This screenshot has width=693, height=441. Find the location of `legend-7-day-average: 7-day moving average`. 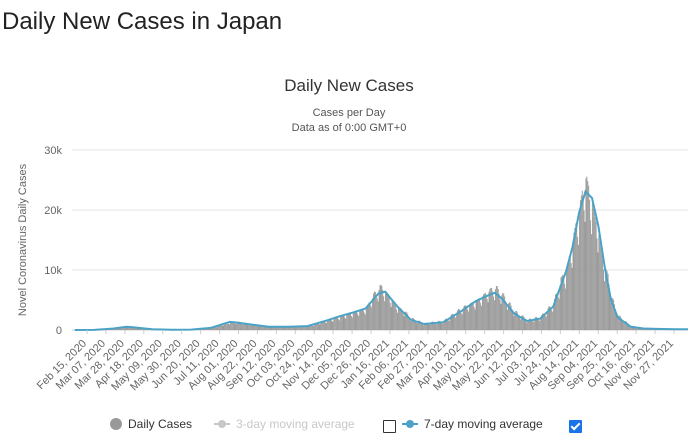

legend-7-day-average: 7-day moving average is located at coordinates (472, 424).